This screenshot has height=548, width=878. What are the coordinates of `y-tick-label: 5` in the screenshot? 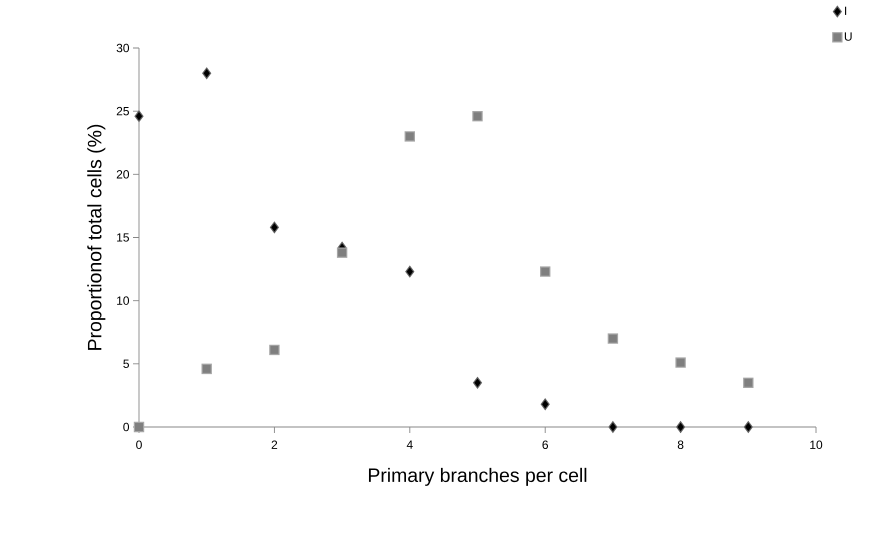 It's located at (126, 364).